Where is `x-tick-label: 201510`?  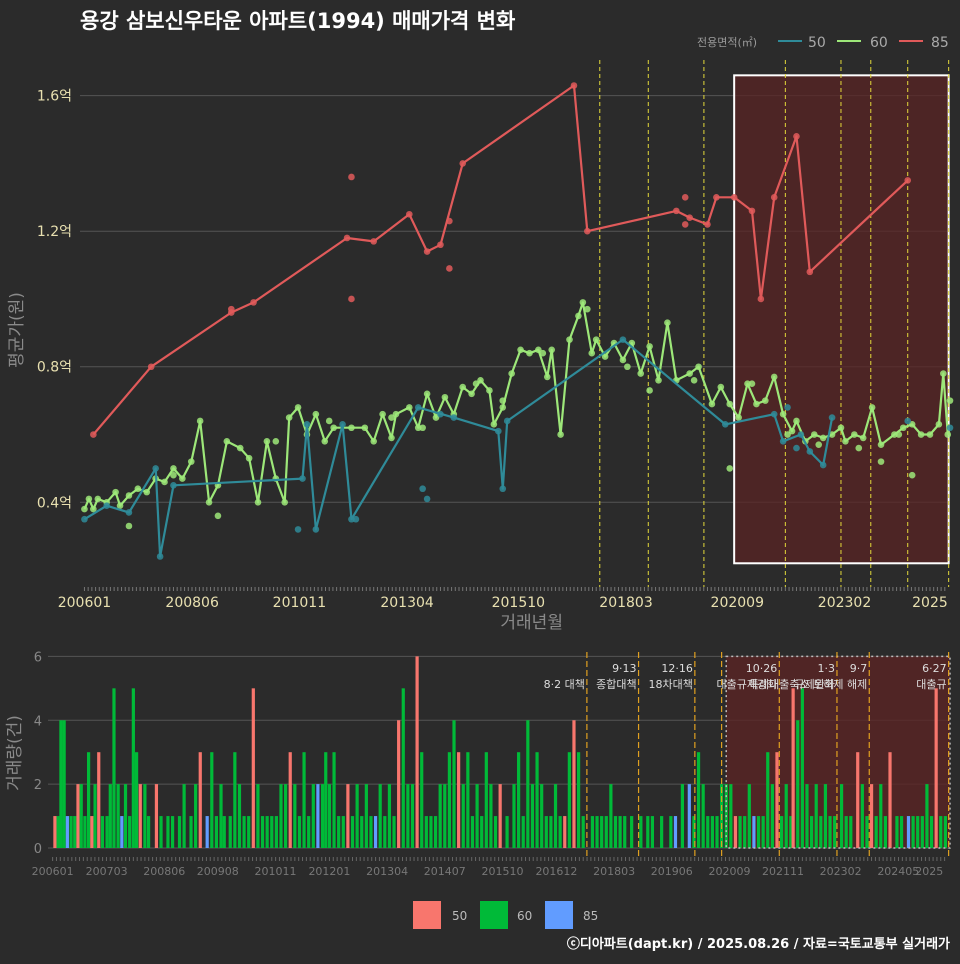 x-tick-label: 201510 is located at coordinates (518, 603).